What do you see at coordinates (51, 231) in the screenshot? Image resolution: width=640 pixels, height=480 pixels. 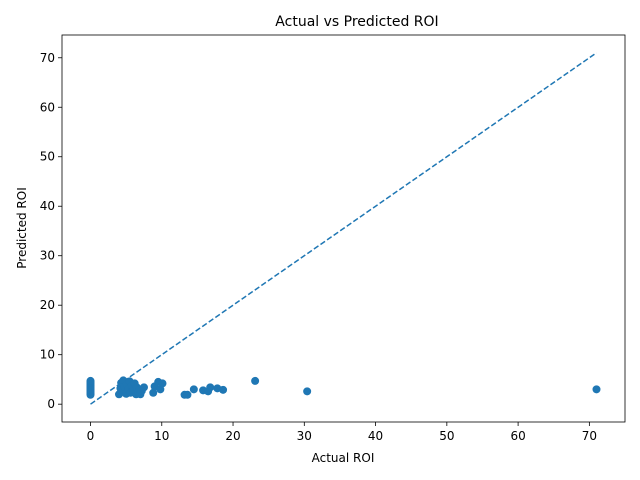 I see `y-axis: 0 10 20 30 40 50 60 70` at bounding box center [51, 231].